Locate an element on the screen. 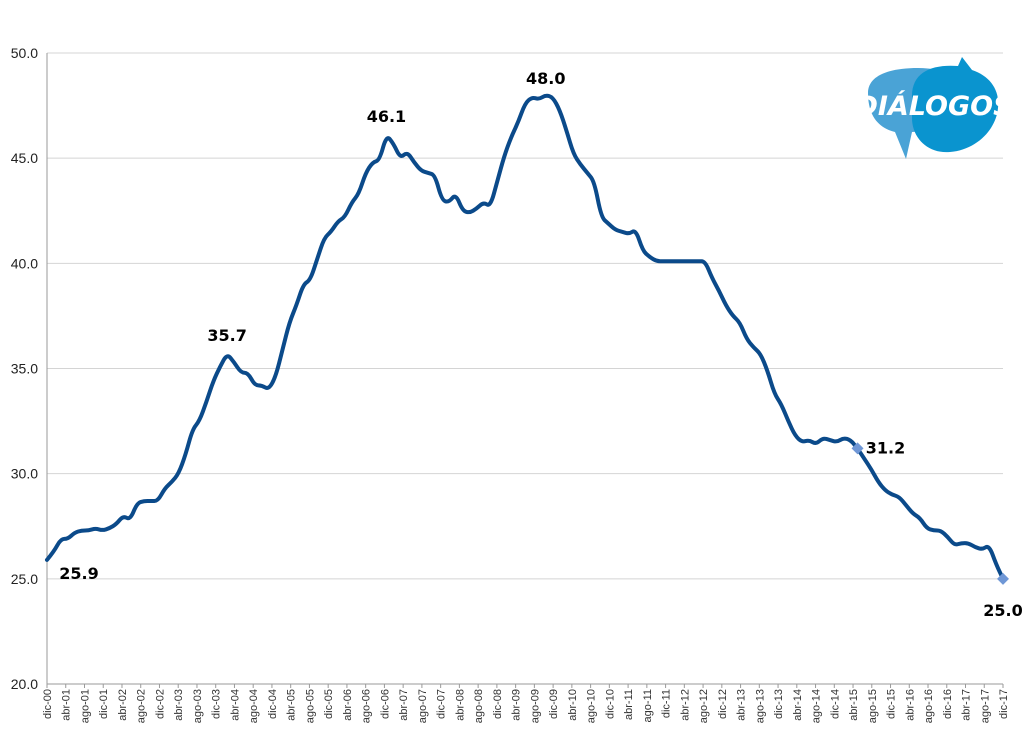  x-tick-label: dic-00 is located at coordinates (48, 704).